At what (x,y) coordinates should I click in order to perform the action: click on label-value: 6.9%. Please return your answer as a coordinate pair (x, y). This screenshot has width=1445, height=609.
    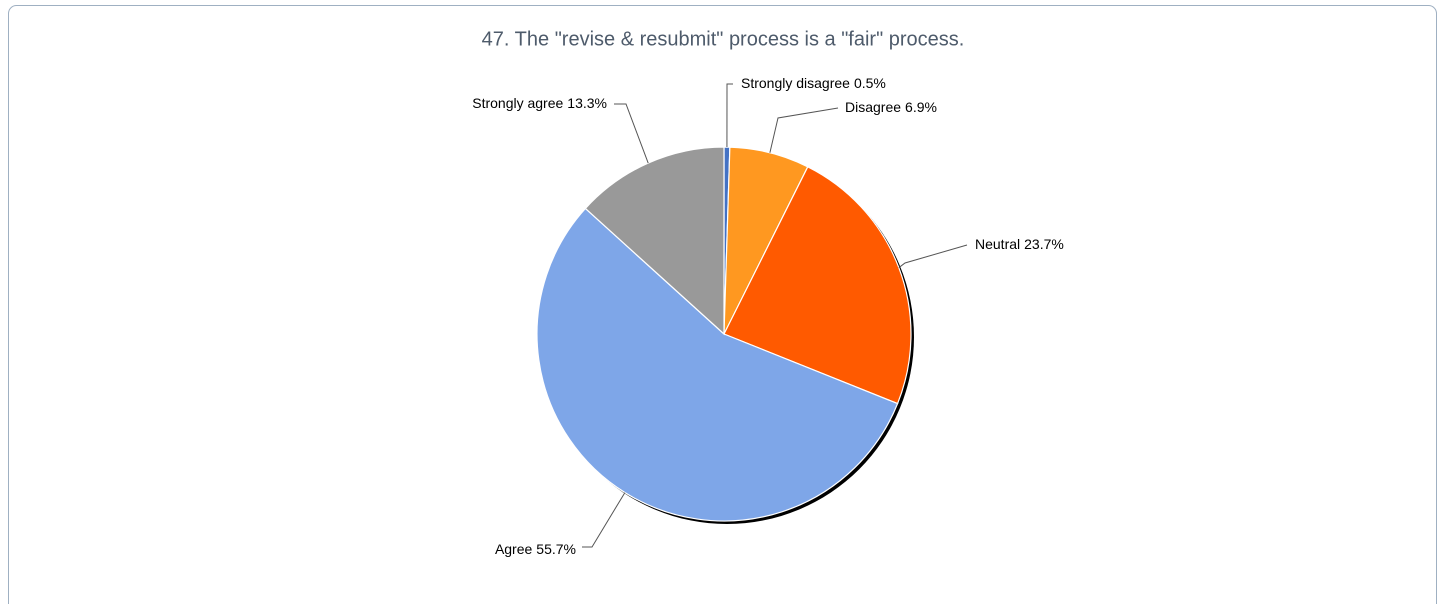
    Looking at the image, I should click on (921, 107).